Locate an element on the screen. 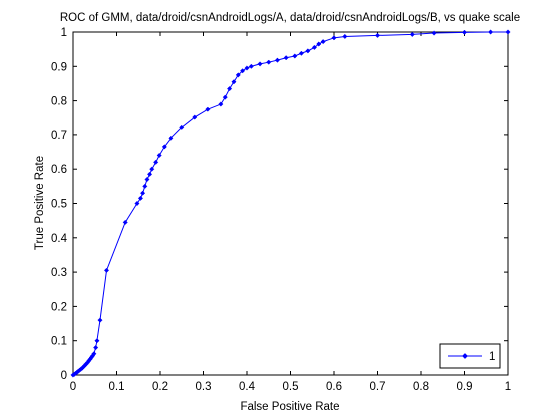 This screenshot has height=420, width=560. x-tick-label: 0.2 is located at coordinates (160, 387).